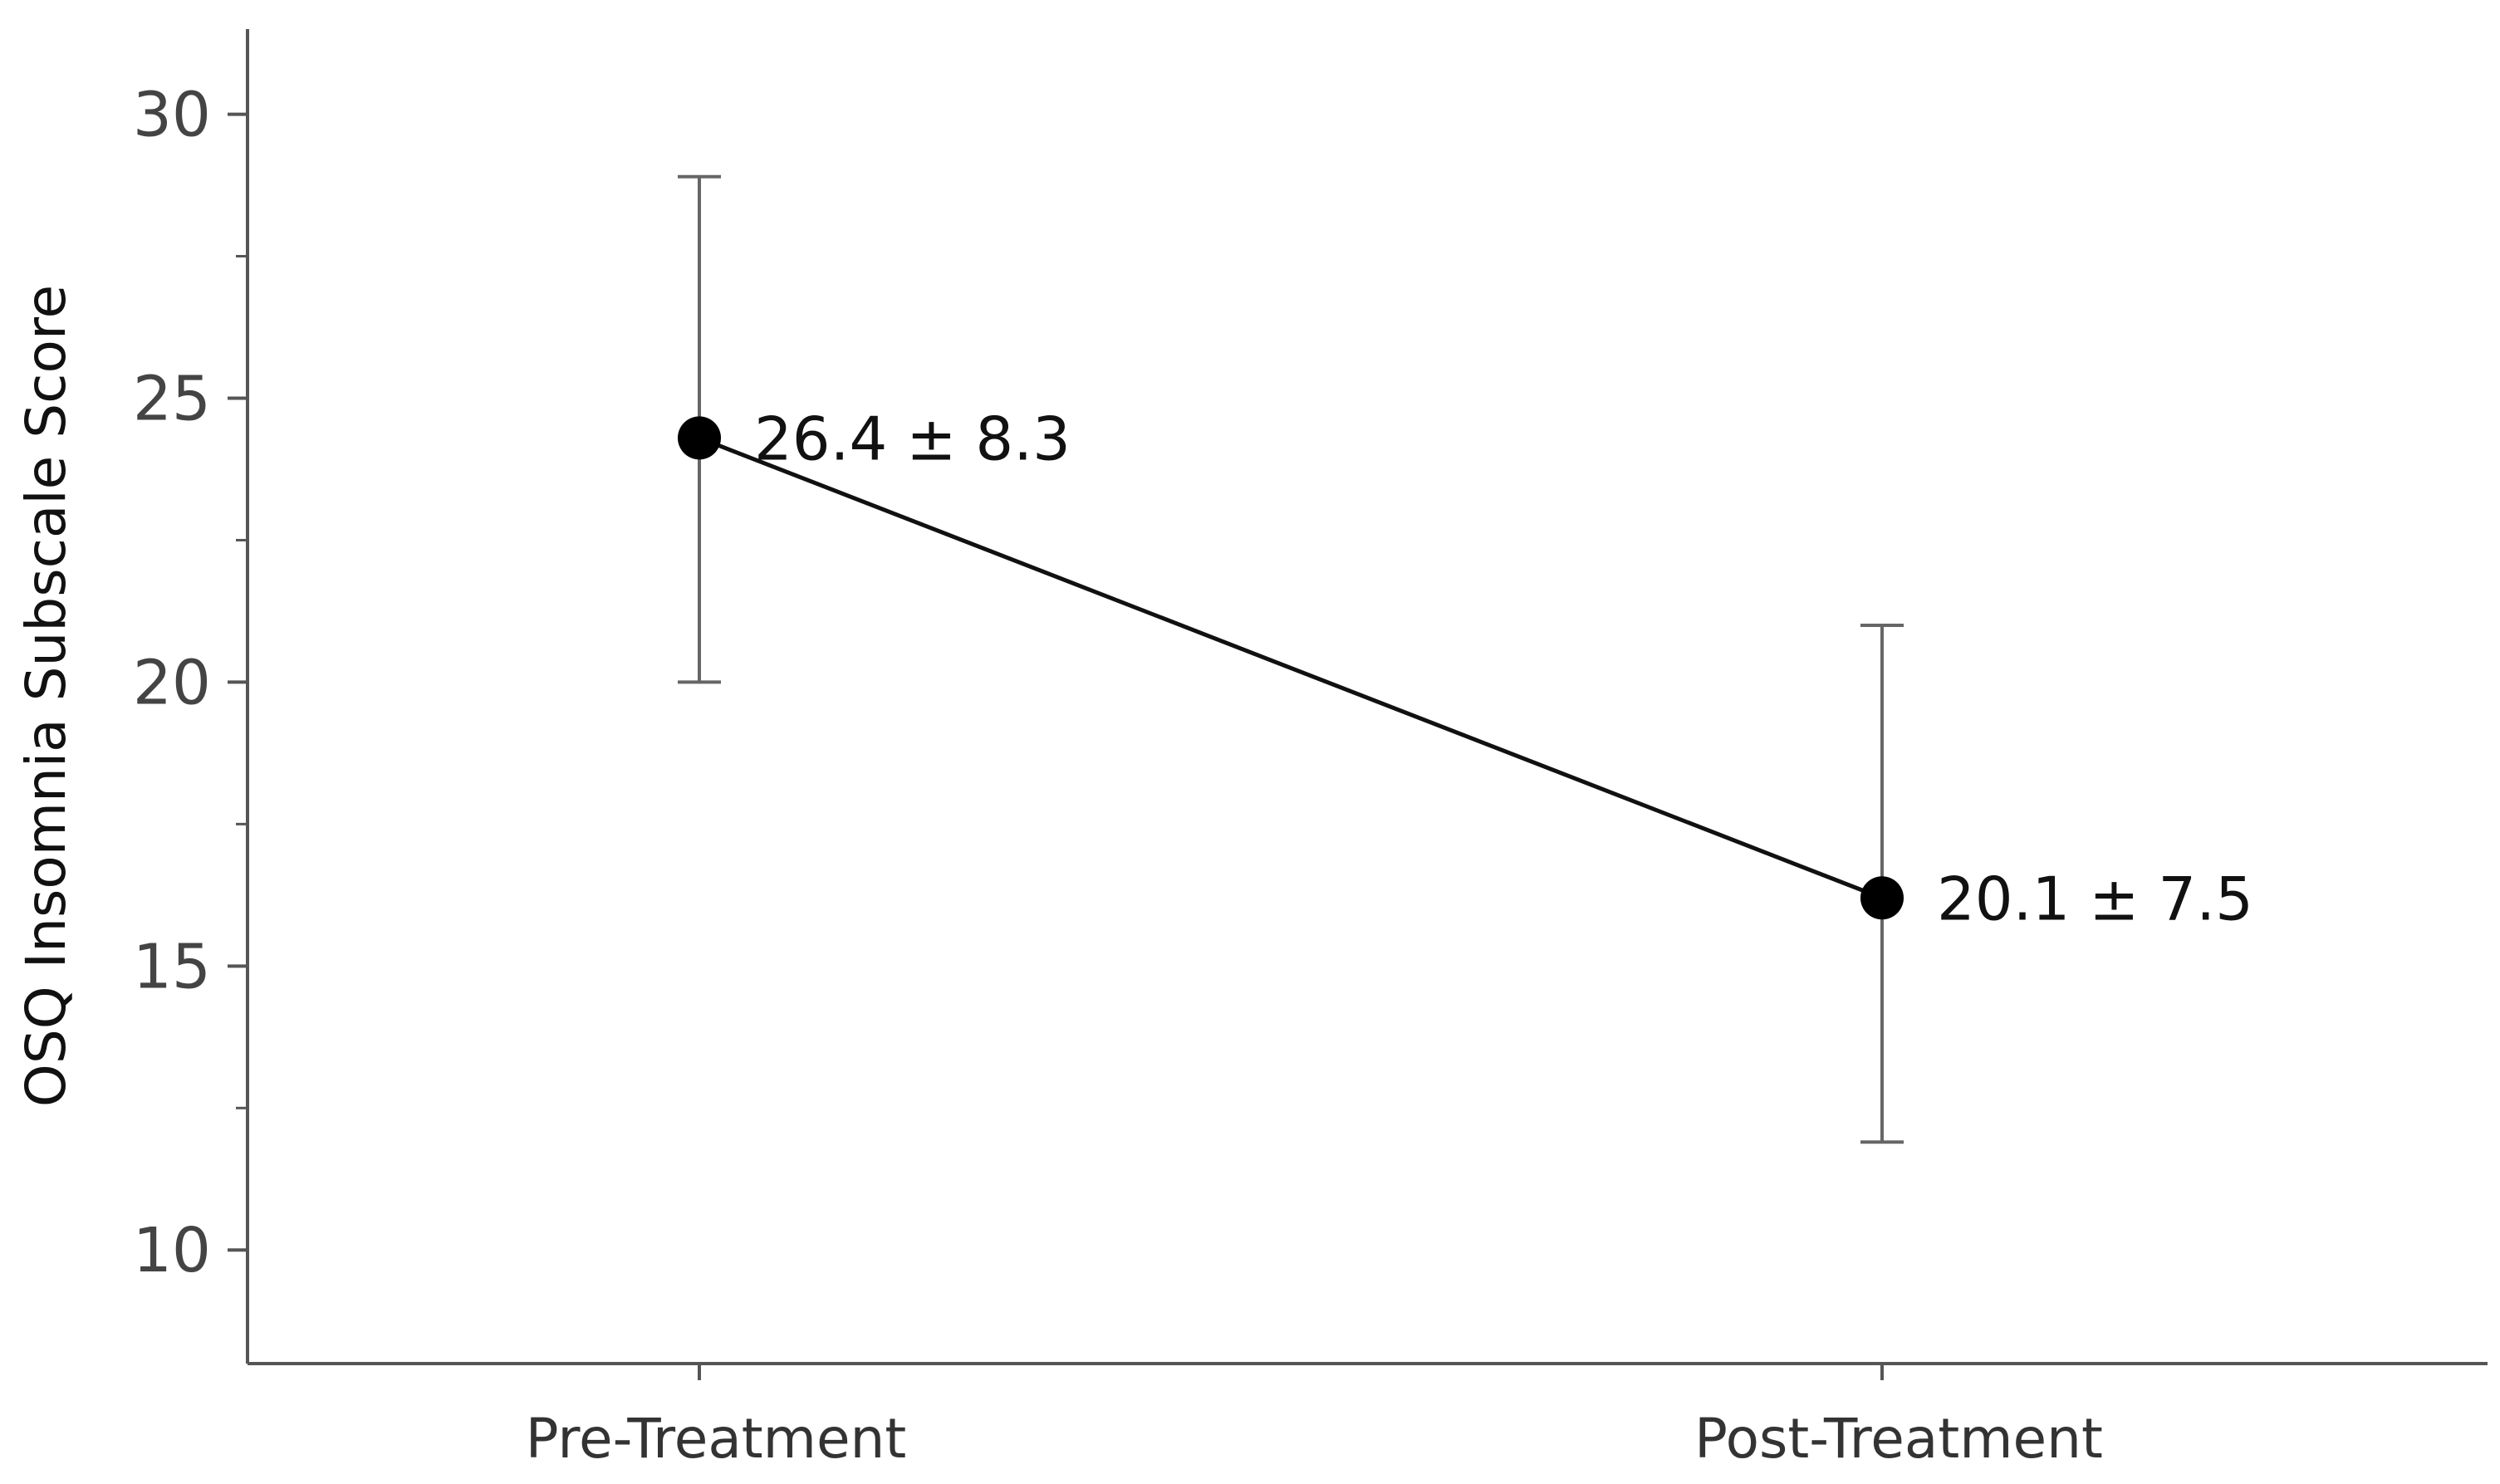 This screenshot has width=2500, height=1484. I want to click on x-tick-label: Pre-Treatment, so click(716, 1439).